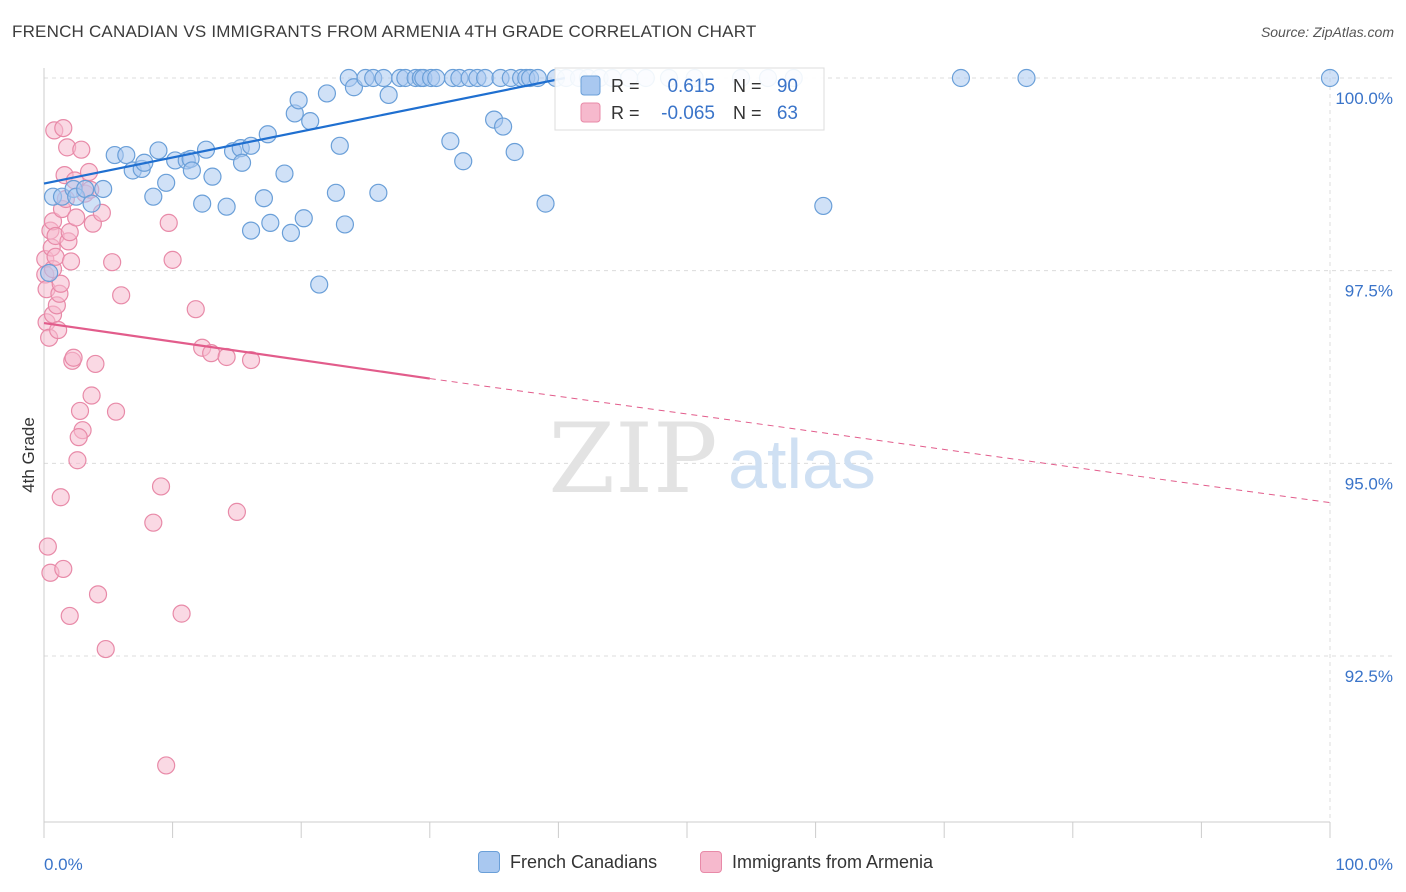 The width and height of the screenshot is (1406, 892). What do you see at coordinates (689, 99) in the screenshot?
I see `stats-box: R = 0.615 N = 90 R = -0.065 N = 63` at bounding box center [689, 99].